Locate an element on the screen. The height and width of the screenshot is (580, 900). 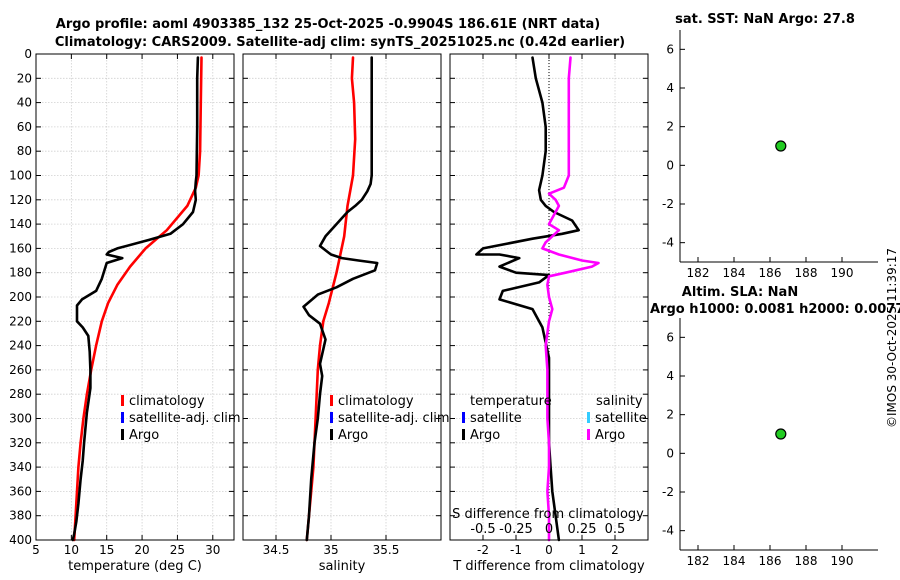
top-tick-label: 0.25 is located at coordinates (582, 529).